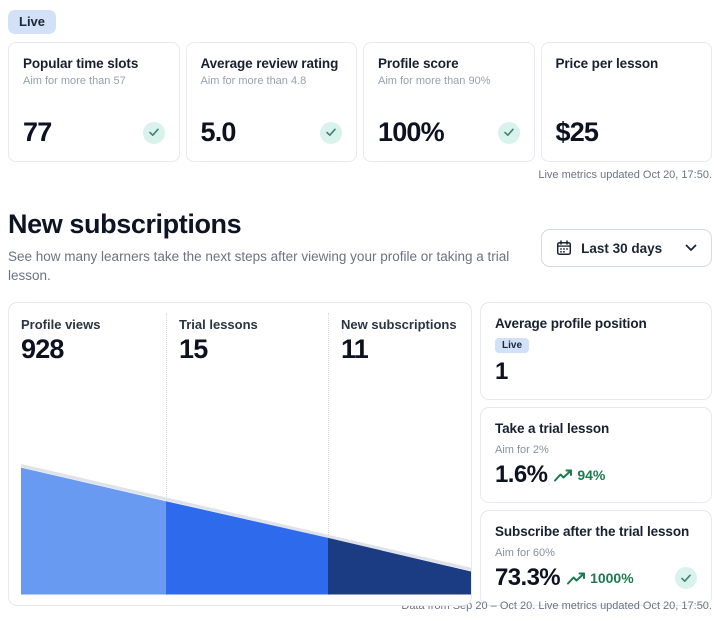 Image resolution: width=720 pixels, height=621 pixels. I want to click on funnel-segment-trial-lessons, so click(247, 548).